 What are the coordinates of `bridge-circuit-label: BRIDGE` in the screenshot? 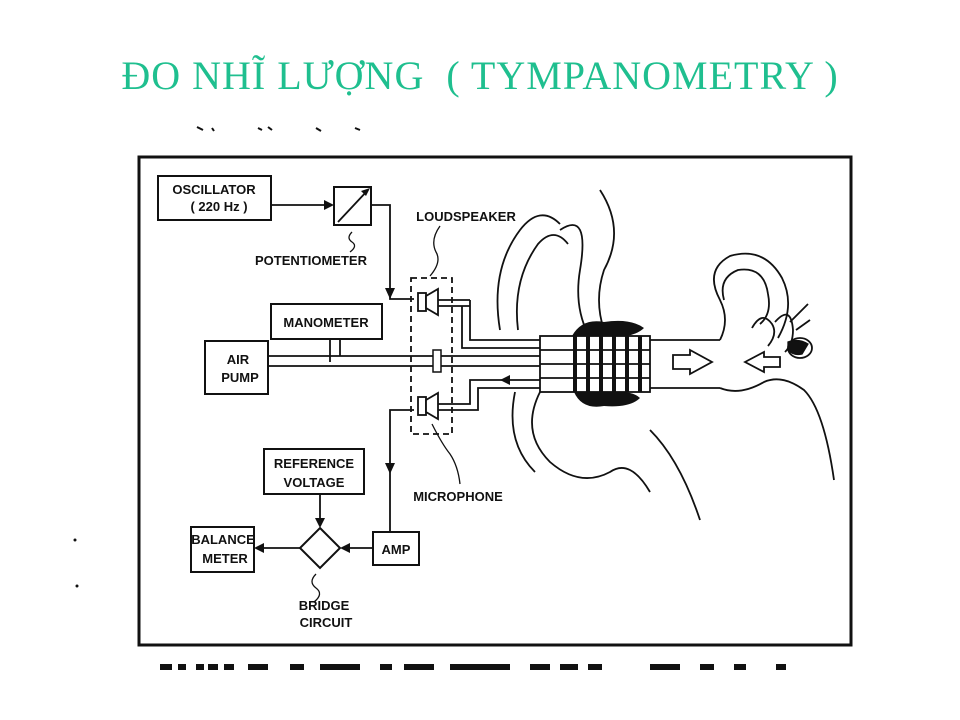 It's located at (324, 605).